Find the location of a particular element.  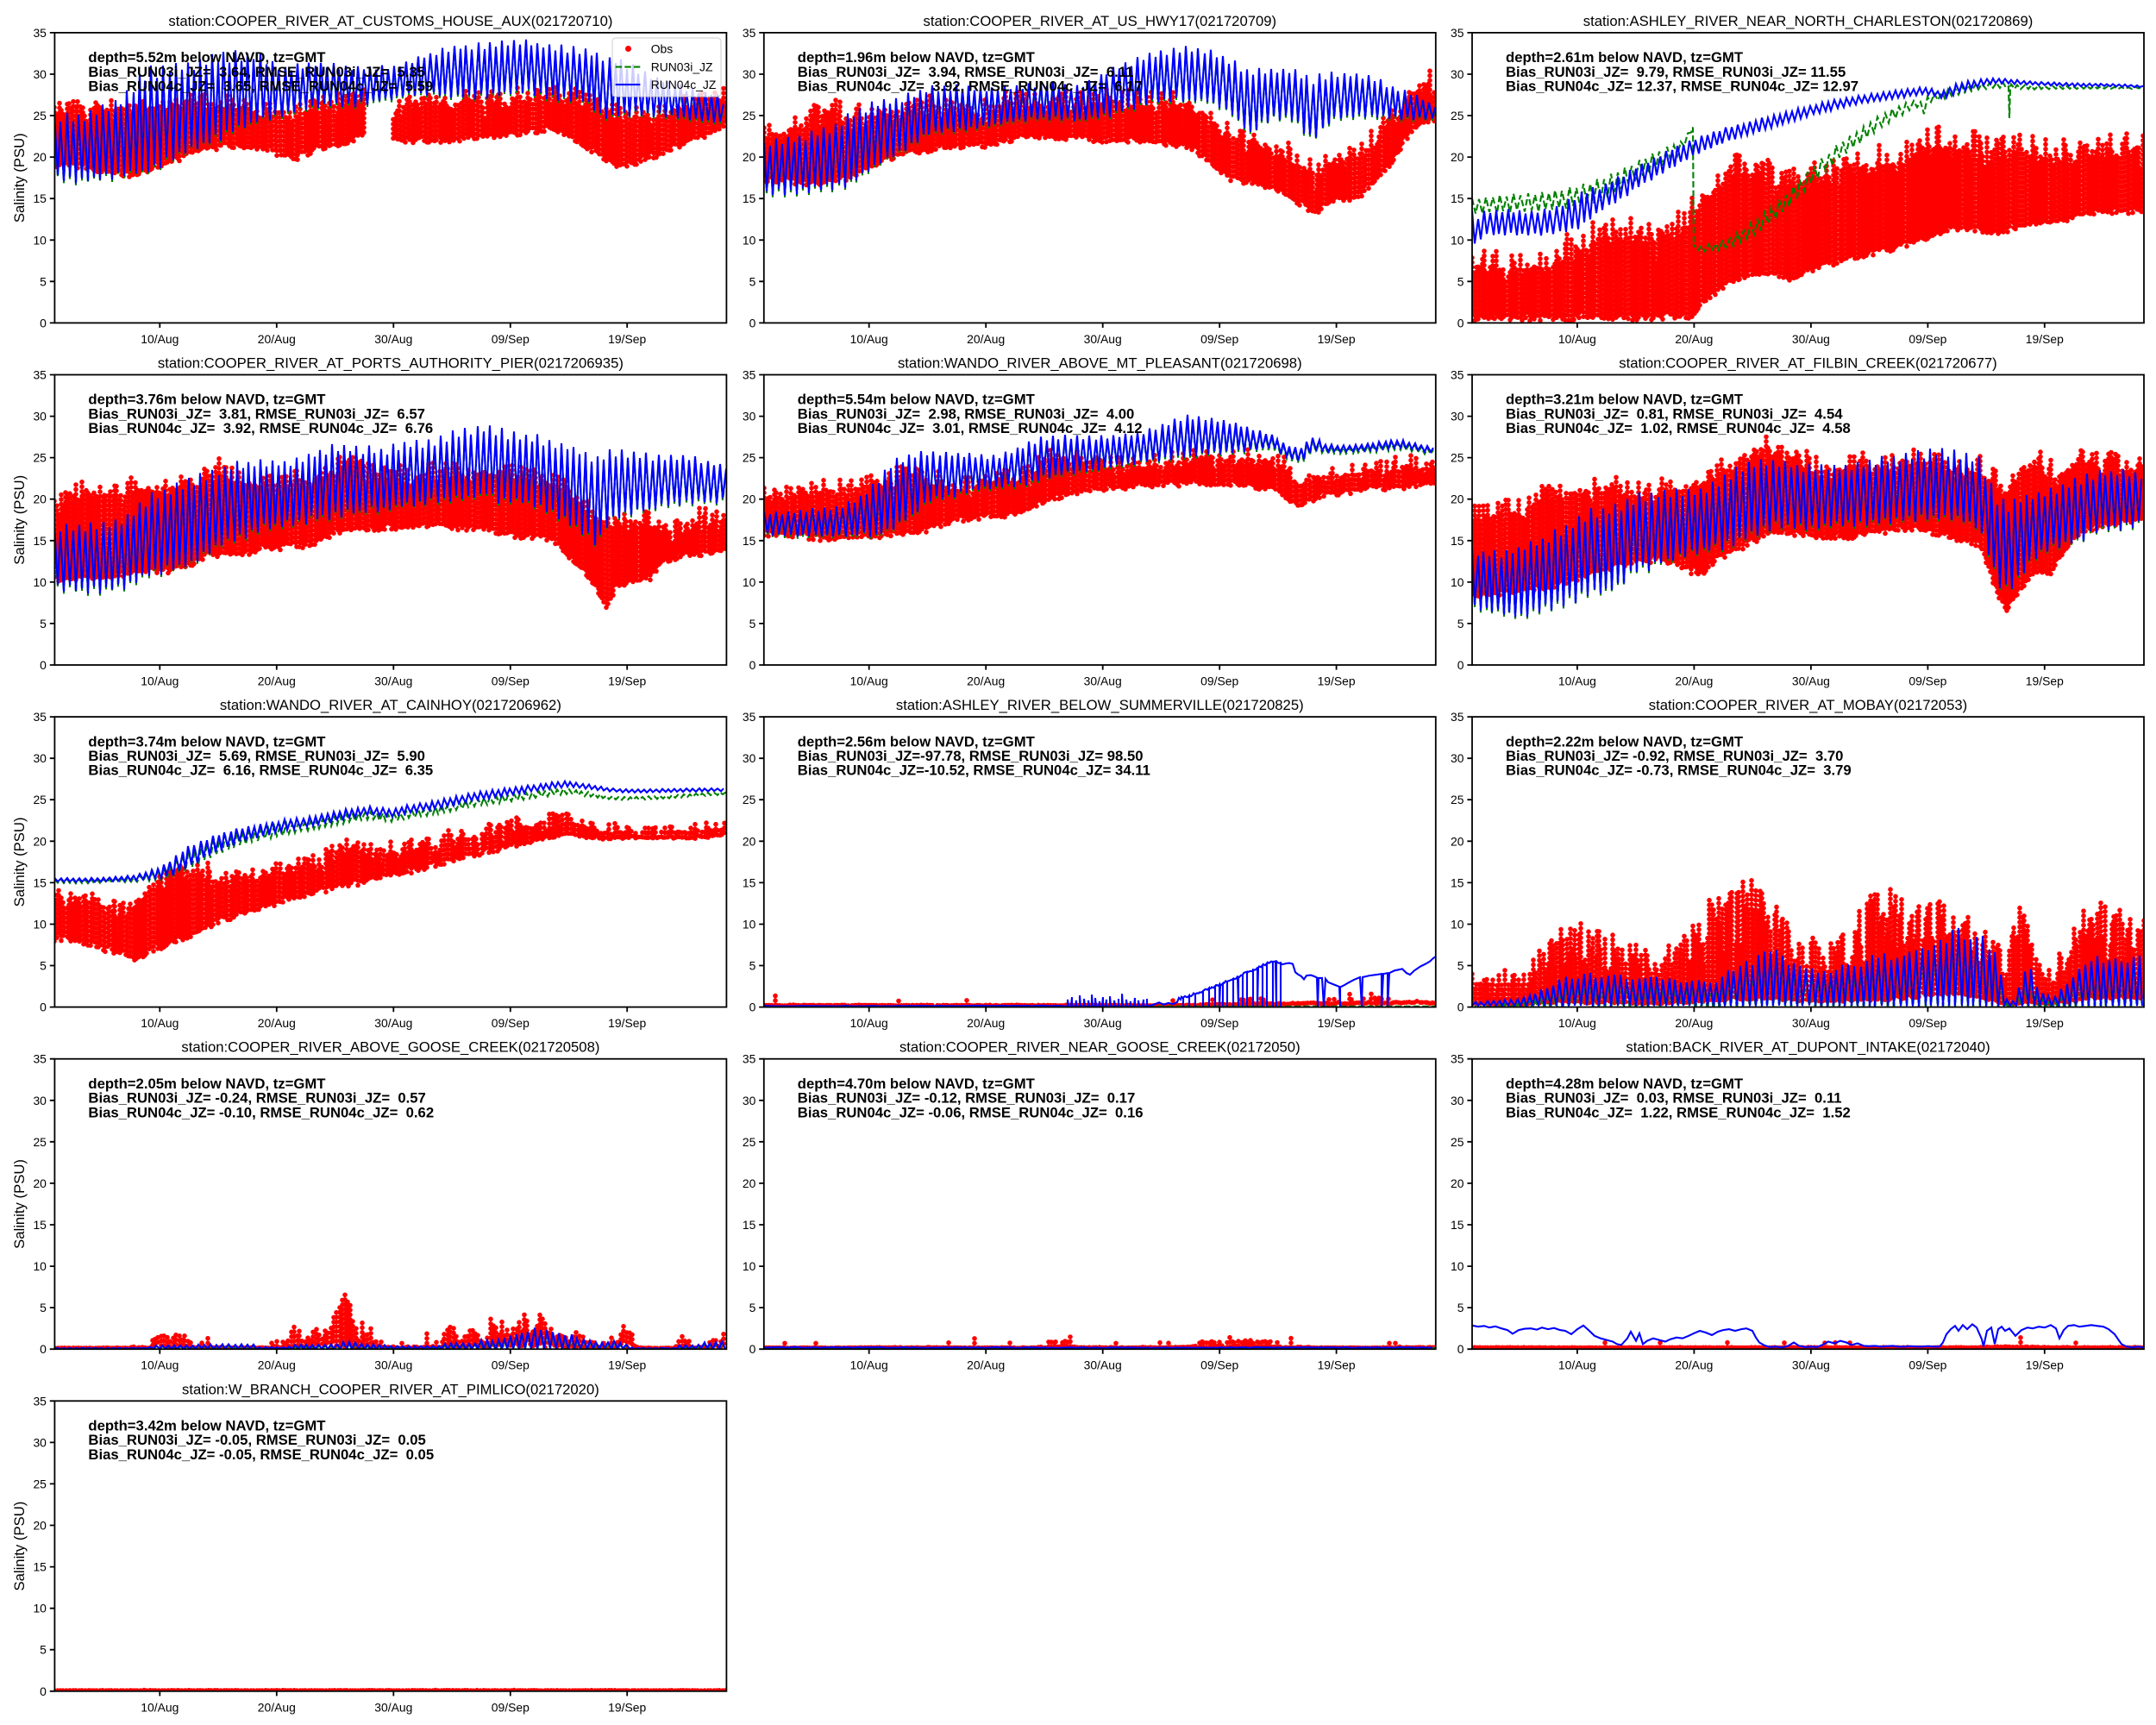

svg-text: depth=2.22m below NAVD, tz=GMT is located at coordinates (1625, 741).